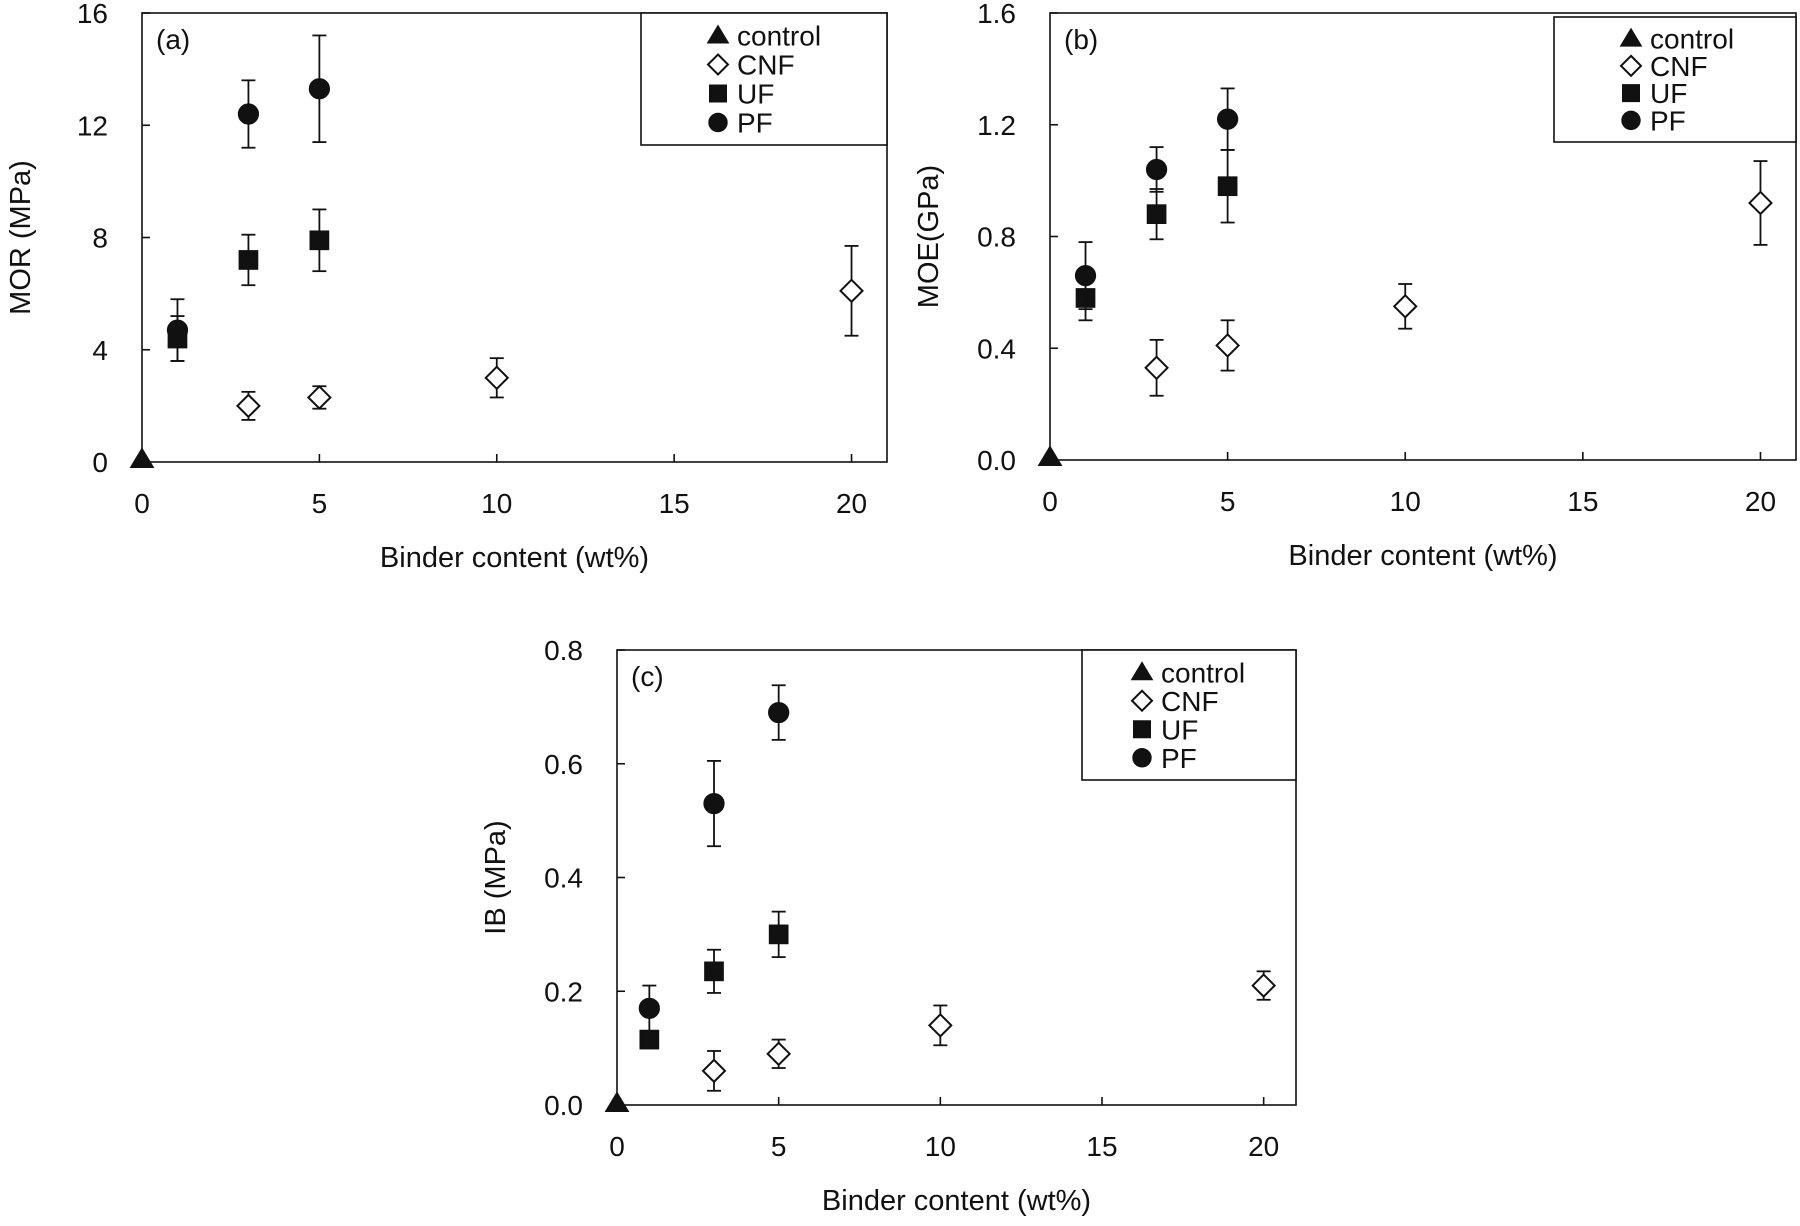  Describe the element at coordinates (21, 237) in the screenshot. I see `y-axis-title: MOR (MPa)` at that location.